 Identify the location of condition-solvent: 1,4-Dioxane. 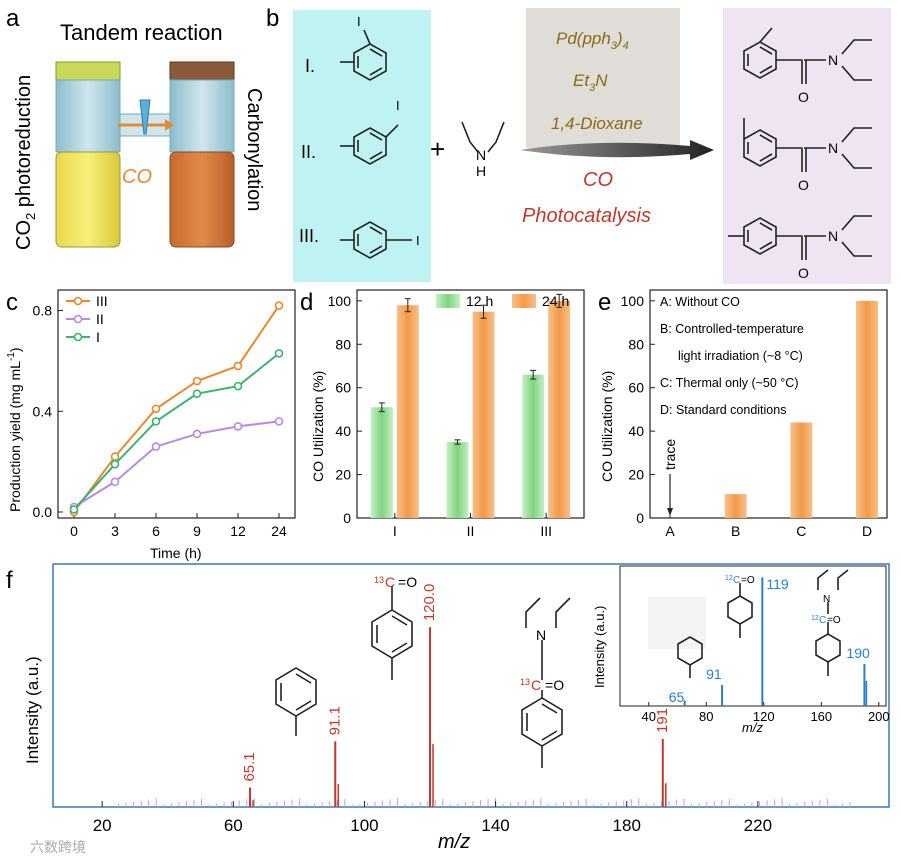
(597, 123).